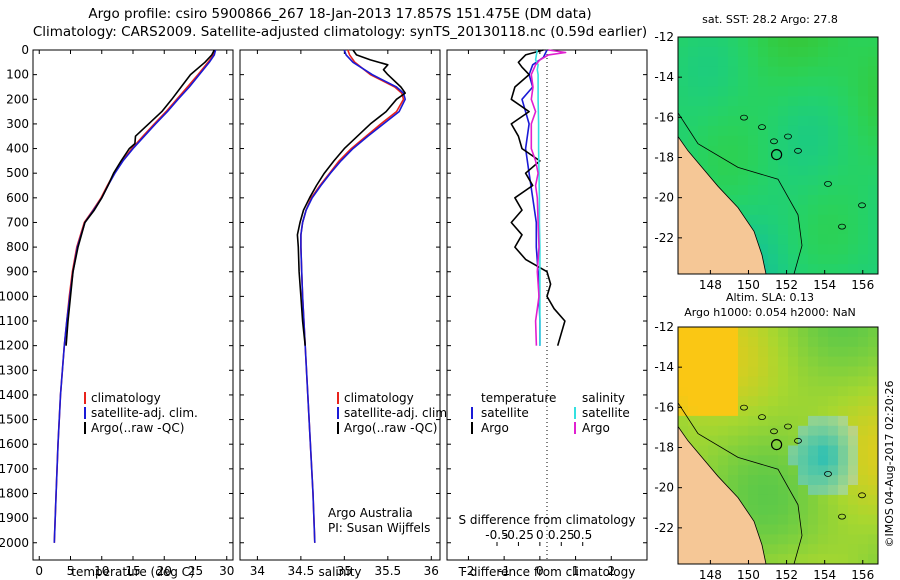 The width and height of the screenshot is (900, 580). What do you see at coordinates (17, 173) in the screenshot?
I see `y-tick-label: 500` at bounding box center [17, 173].